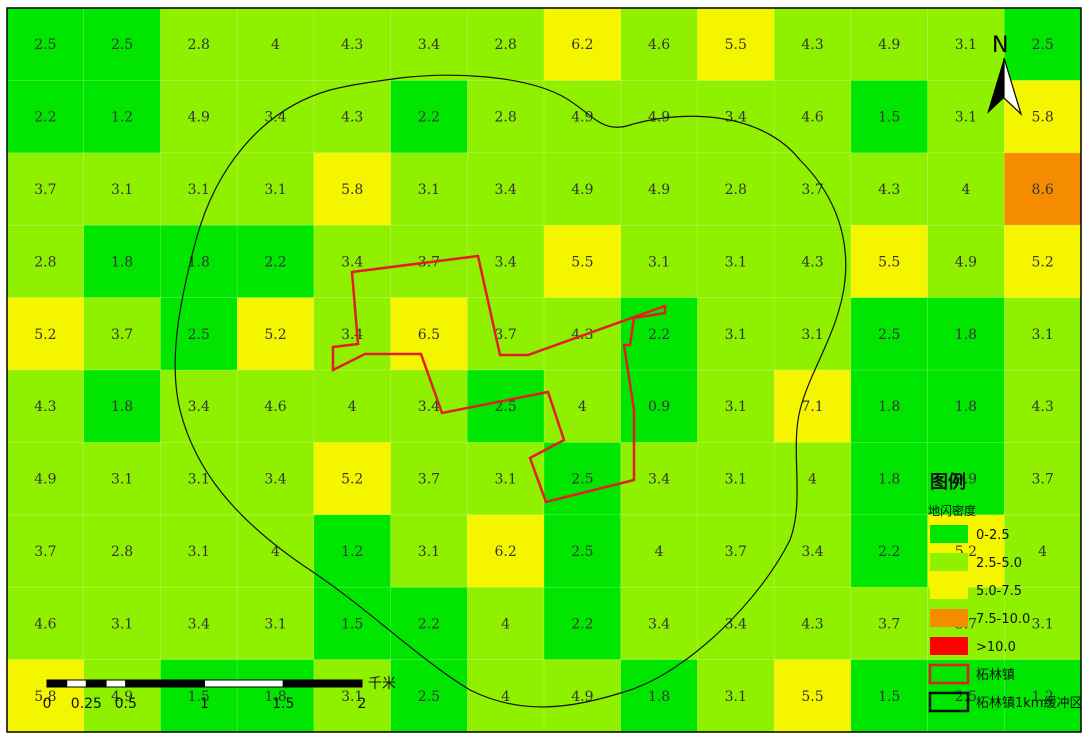 Image resolution: width=1089 pixels, height=738 pixels. I want to click on grid-cell-value: 6.2, so click(506, 552).